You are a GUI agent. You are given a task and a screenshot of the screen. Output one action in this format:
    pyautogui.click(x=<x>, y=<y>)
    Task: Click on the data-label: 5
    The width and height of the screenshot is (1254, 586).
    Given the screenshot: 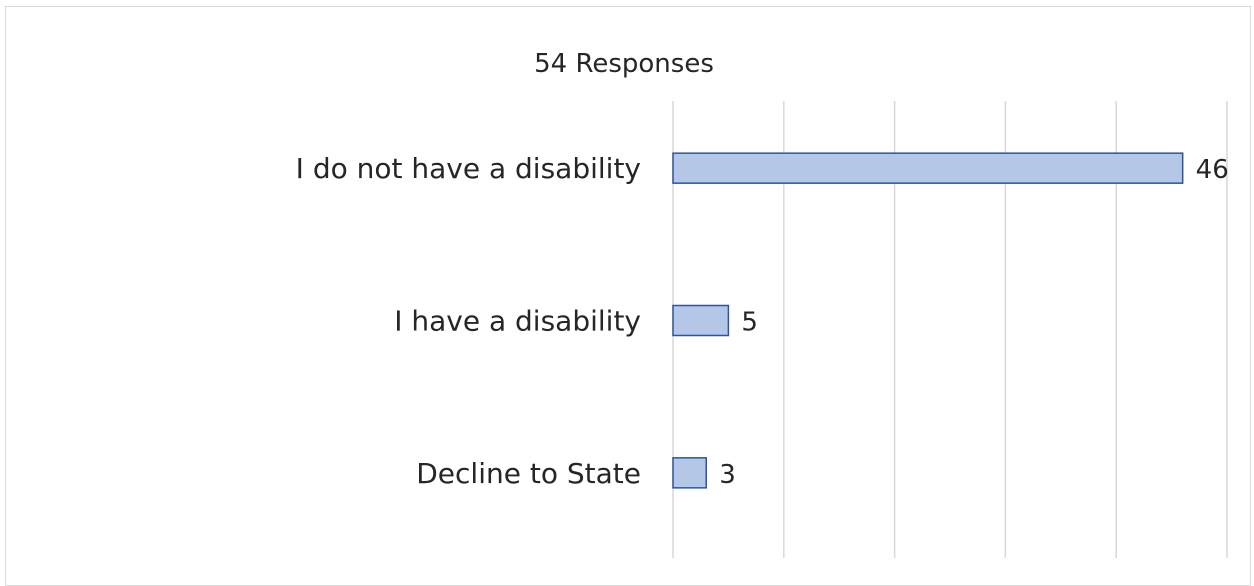 What is the action you would take?
    pyautogui.click(x=749, y=323)
    